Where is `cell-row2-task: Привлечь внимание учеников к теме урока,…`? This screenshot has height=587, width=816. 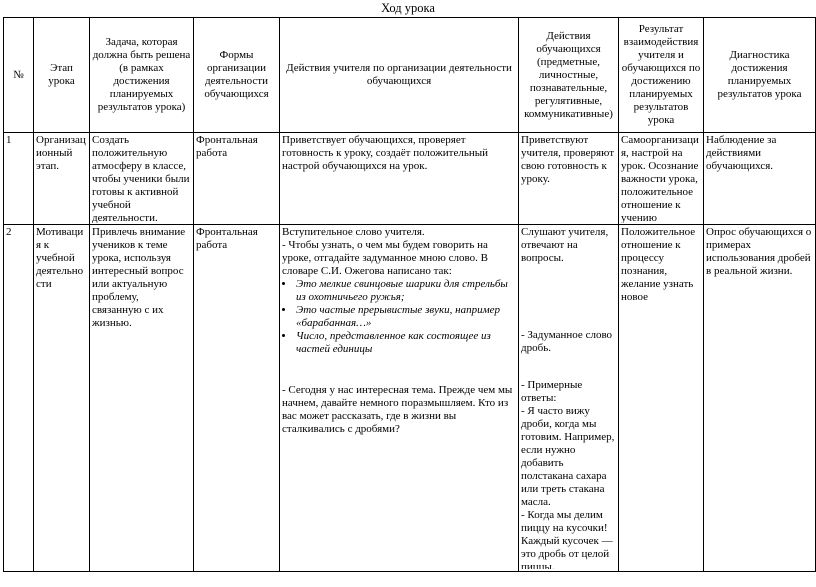
cell-row2-task: Привлечь внимание учеников к теме урока,… is located at coordinates (141, 398).